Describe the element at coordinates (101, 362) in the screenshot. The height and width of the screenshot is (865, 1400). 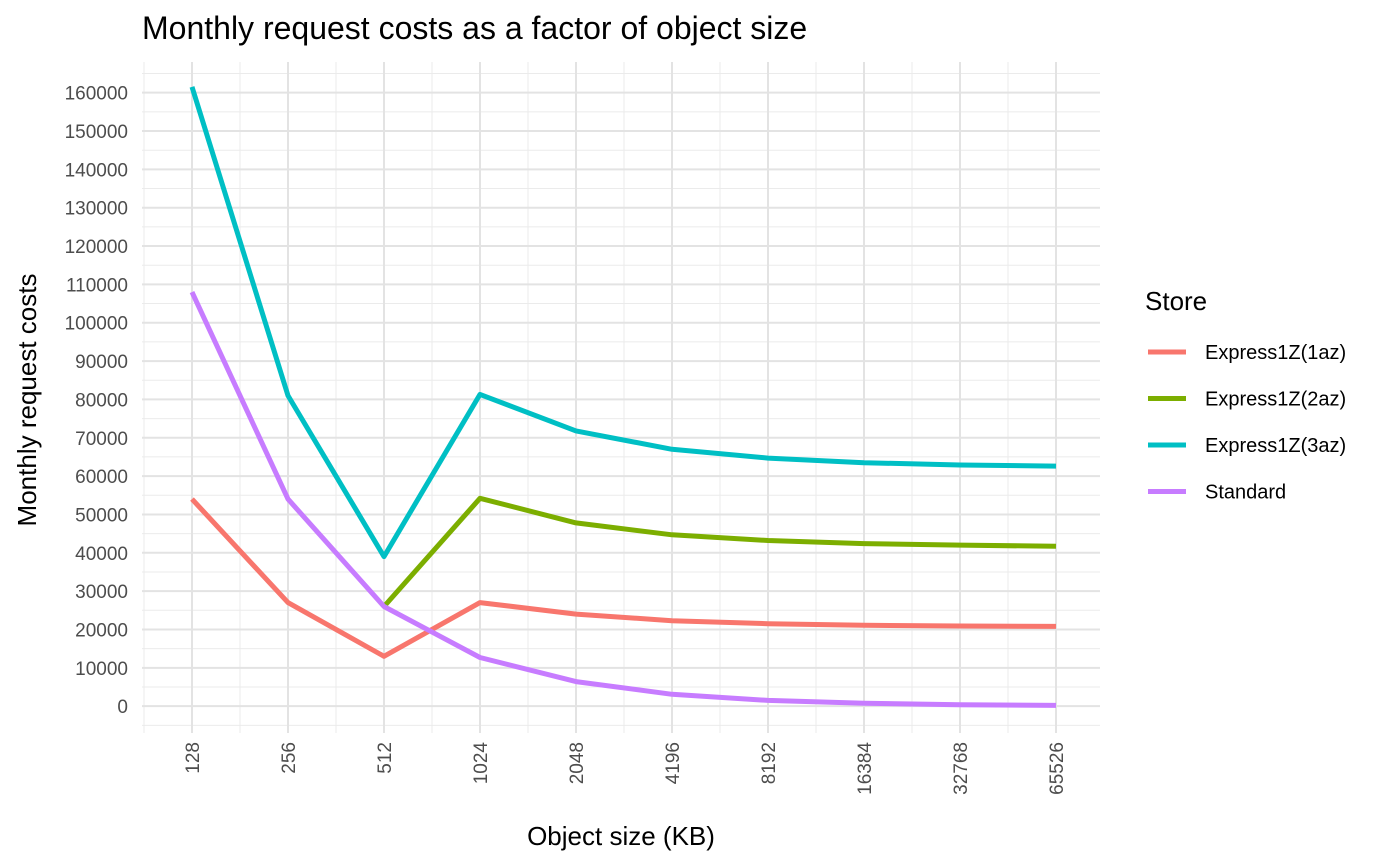
I see `y-tick-label: 90000` at that location.